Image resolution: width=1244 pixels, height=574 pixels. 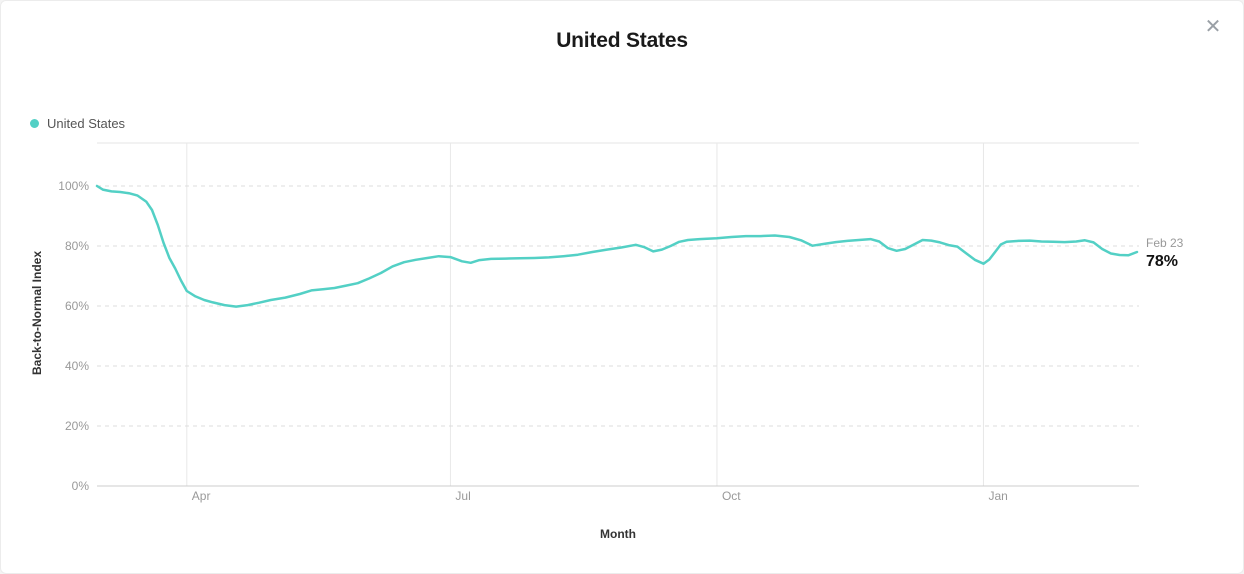 I want to click on y-axis-title: Back-to-Normal Index, so click(x=37, y=313).